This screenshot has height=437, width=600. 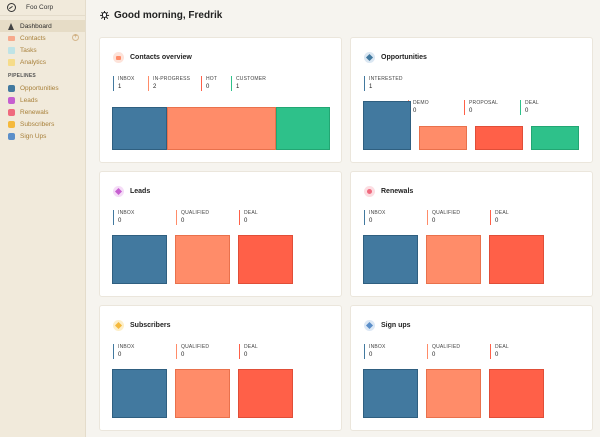 I want to click on sidebar-item-label: Tasks, so click(x=28, y=50).